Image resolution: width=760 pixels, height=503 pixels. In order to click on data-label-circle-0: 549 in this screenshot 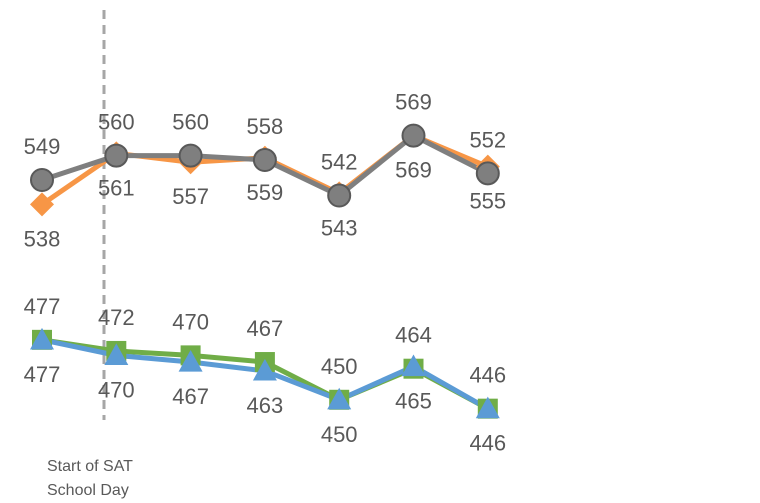, I will do `click(42, 146)`.